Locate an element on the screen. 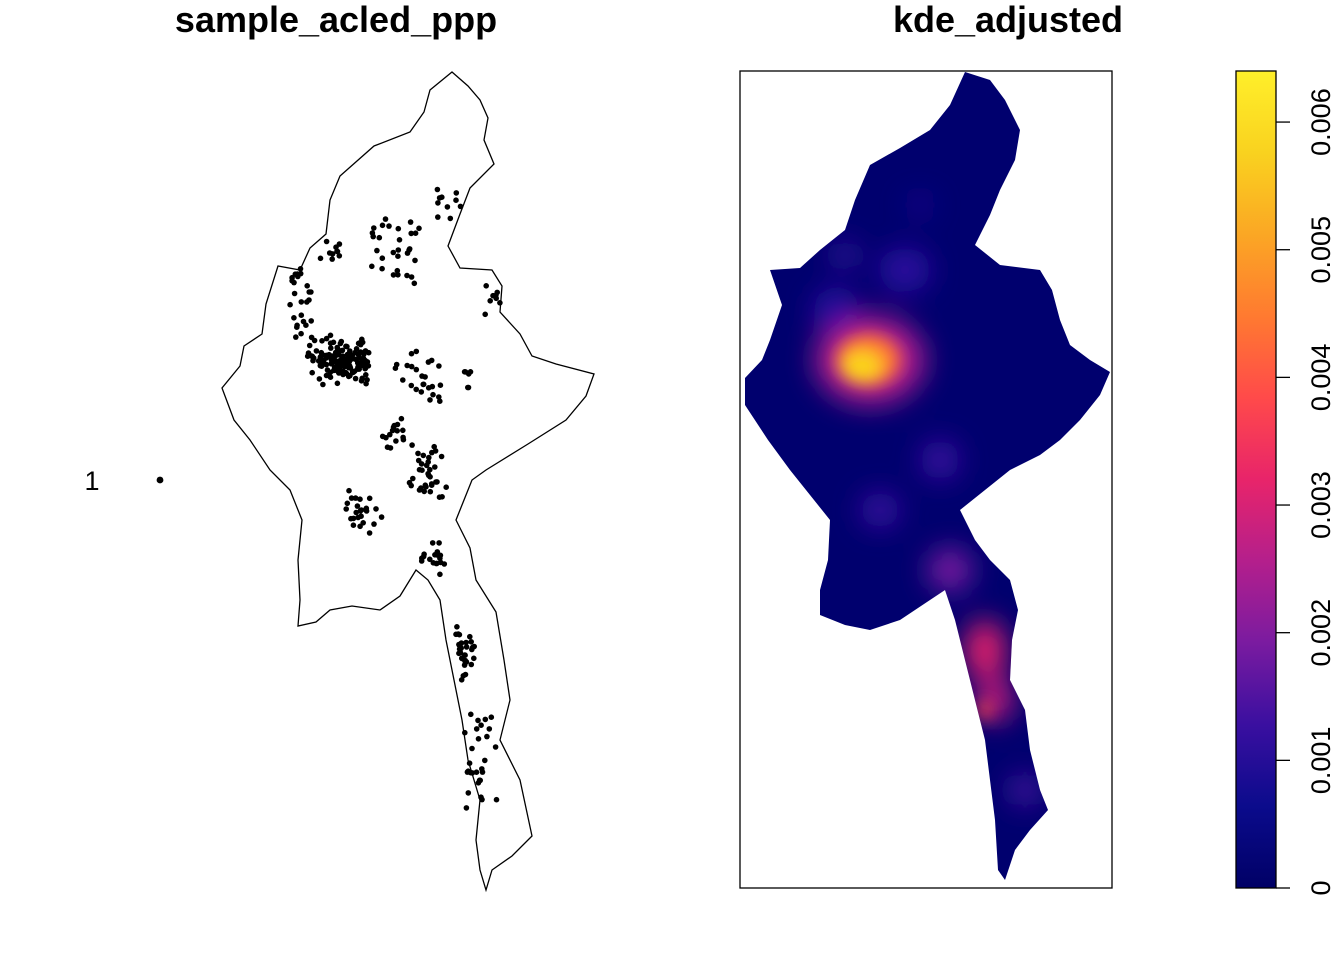 This screenshot has height=960, width=1344. colorbar-tick-label: 0.001 is located at coordinates (1321, 761).